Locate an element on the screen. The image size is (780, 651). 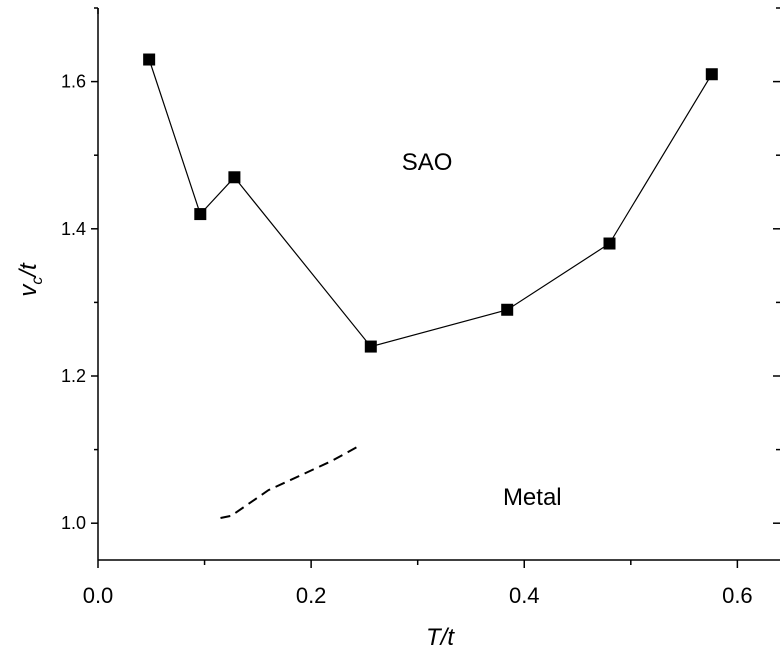
x-tick-label: 0.4 is located at coordinates (524, 595).